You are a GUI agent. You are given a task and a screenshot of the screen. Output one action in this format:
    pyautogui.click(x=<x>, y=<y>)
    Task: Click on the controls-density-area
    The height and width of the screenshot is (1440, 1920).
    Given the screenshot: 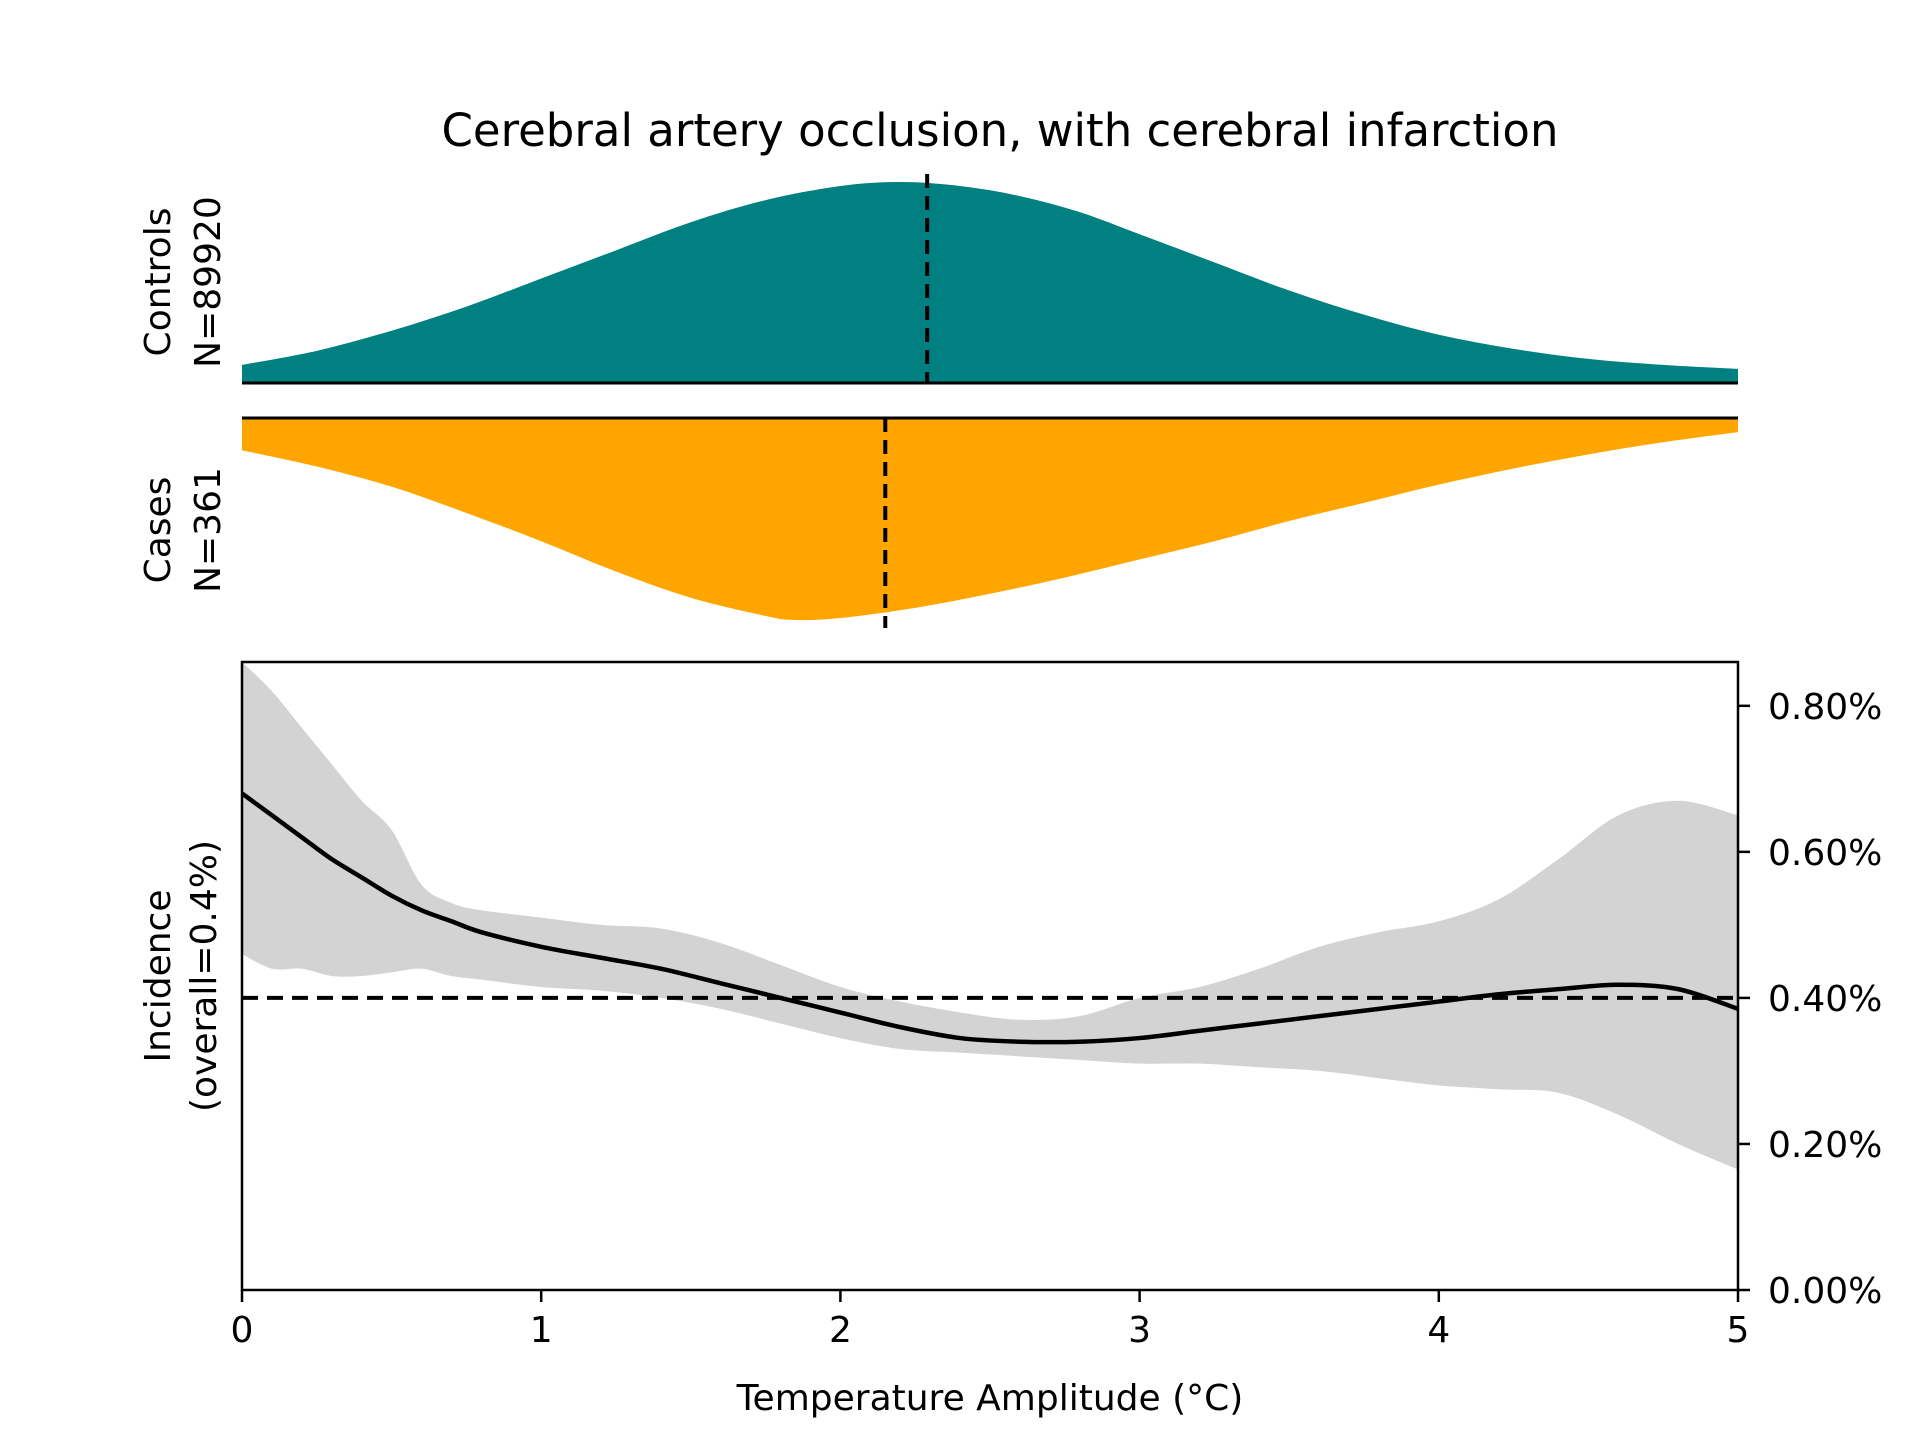 What is the action you would take?
    pyautogui.click(x=990, y=282)
    